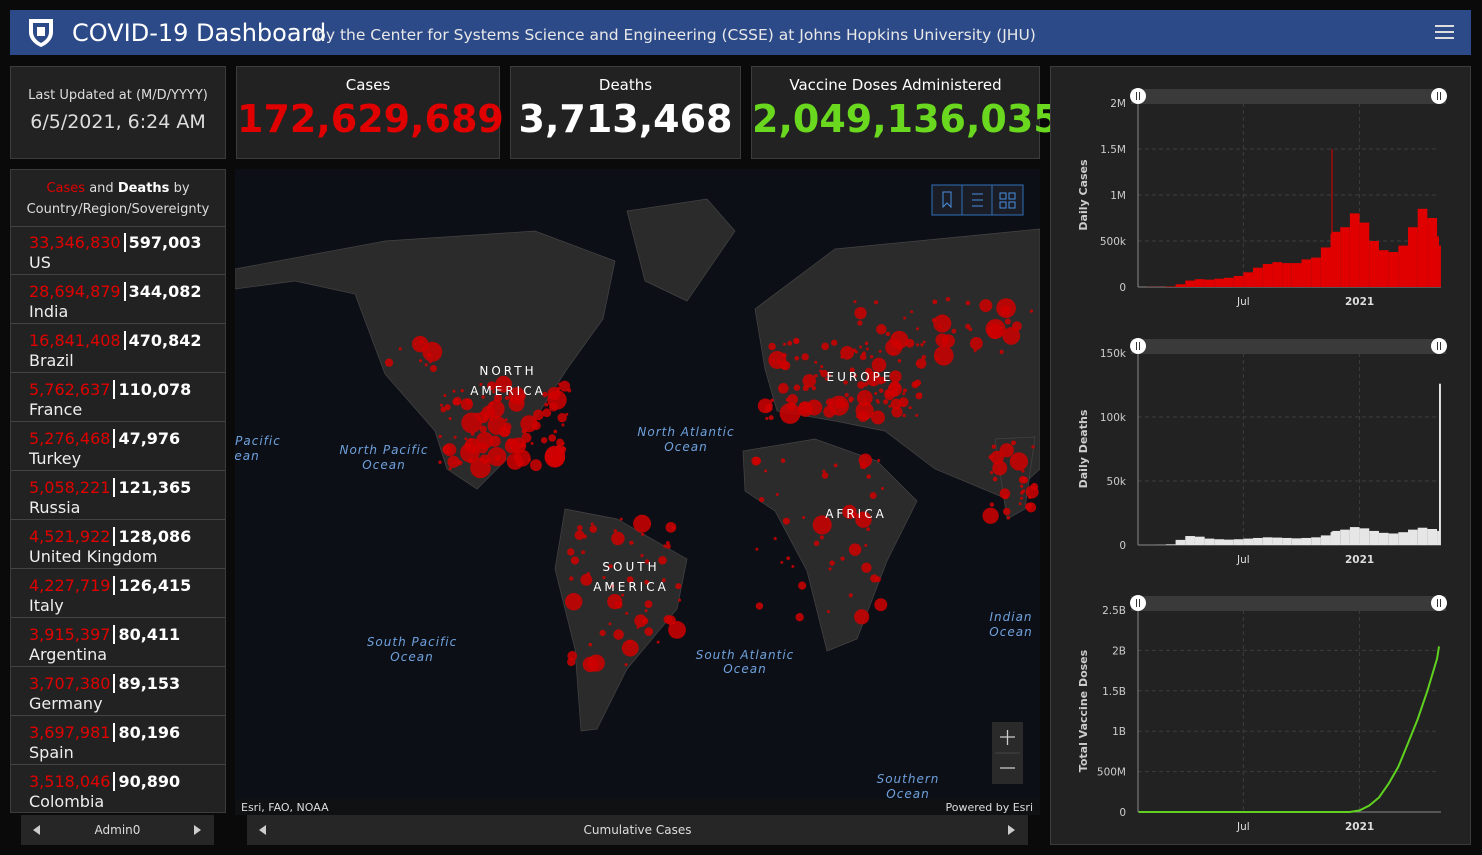  What do you see at coordinates (117, 830) in the screenshot?
I see `footer-label: Admin0` at bounding box center [117, 830].